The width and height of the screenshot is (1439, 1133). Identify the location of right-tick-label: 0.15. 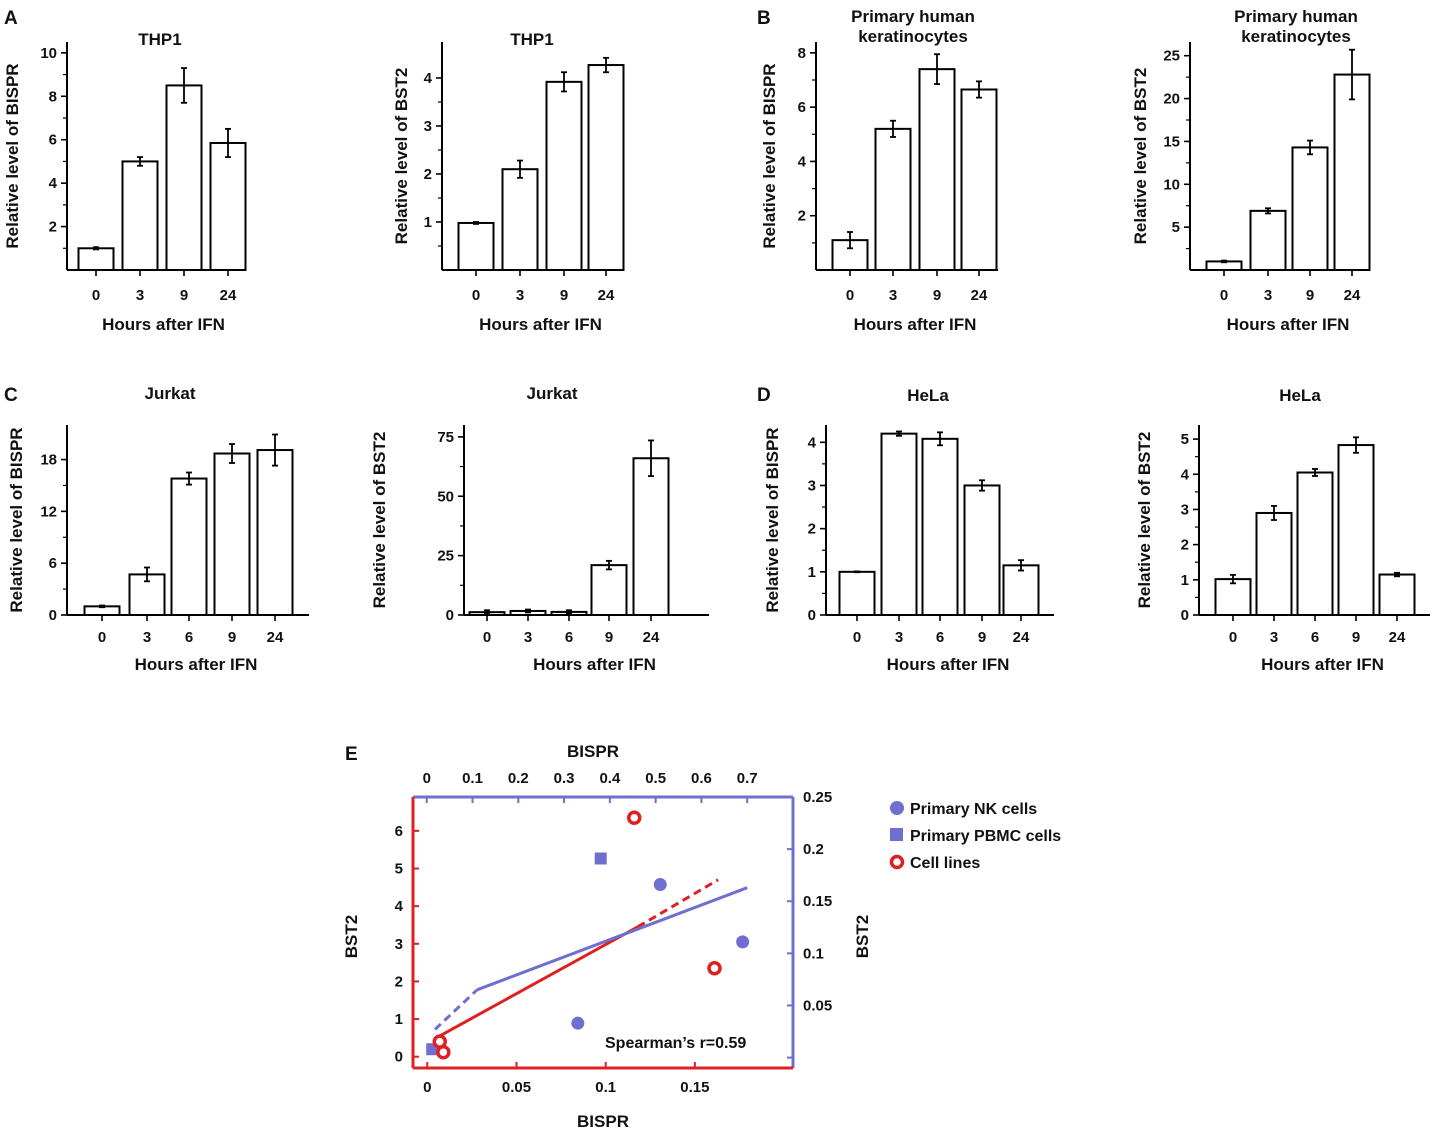
(817, 901).